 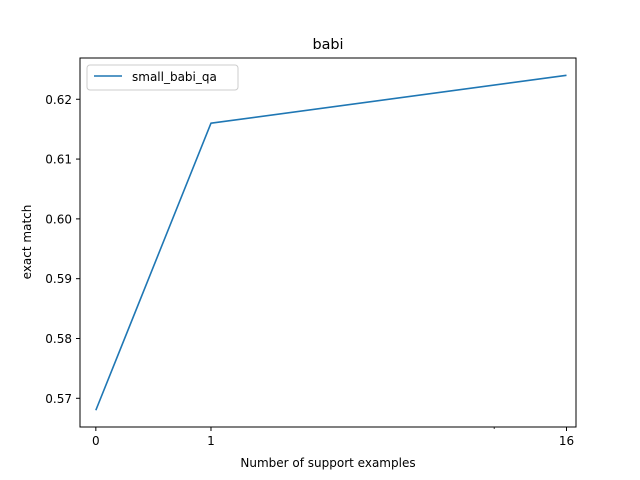 I want to click on legend: small_babi_qa, so click(x=162, y=77).